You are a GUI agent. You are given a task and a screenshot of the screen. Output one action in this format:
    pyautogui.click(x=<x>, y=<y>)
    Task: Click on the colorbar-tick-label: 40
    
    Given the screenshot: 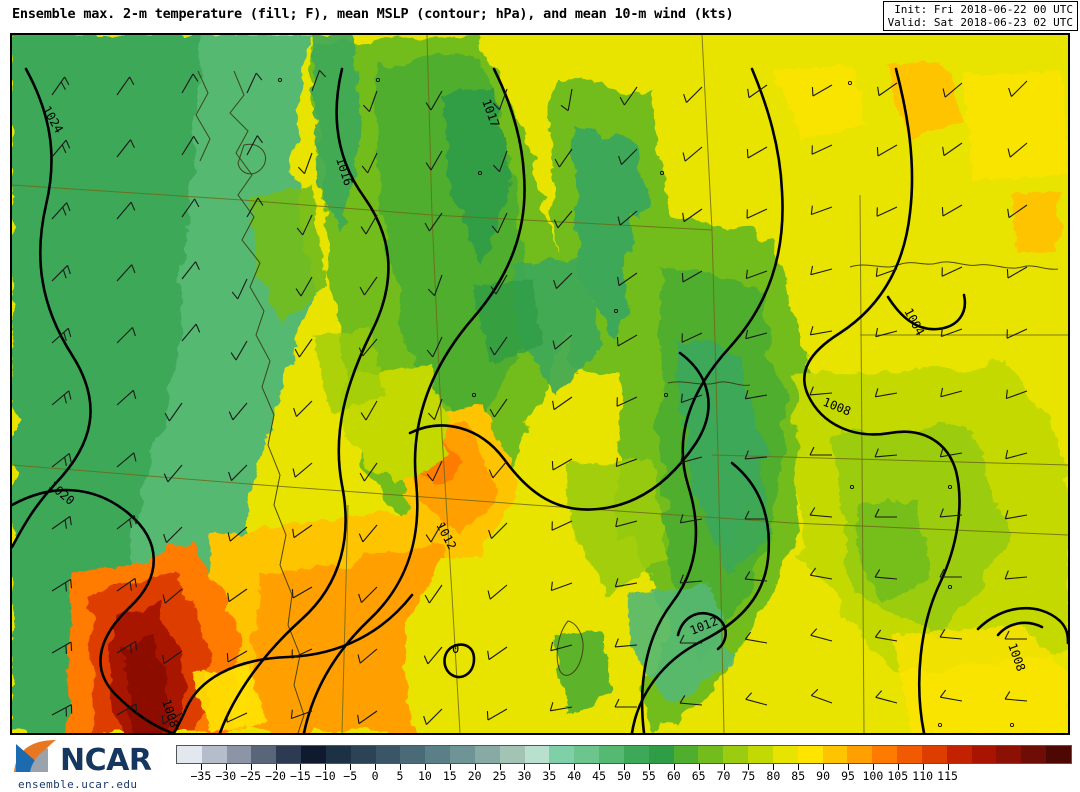 What is the action you would take?
    pyautogui.click(x=574, y=776)
    